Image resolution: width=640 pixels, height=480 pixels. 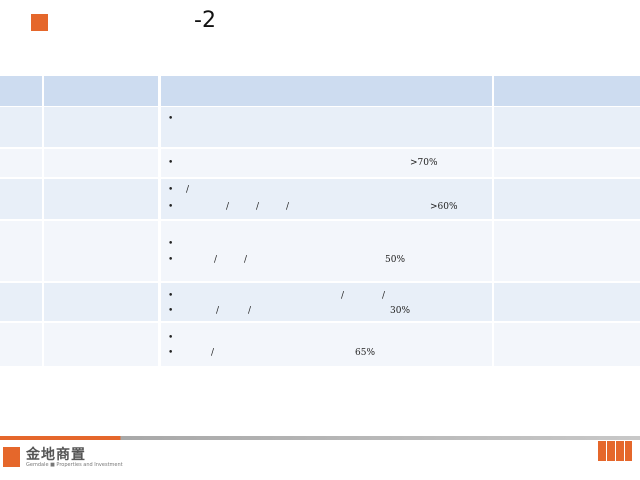 I want to click on cell-text: 65%, so click(x=365, y=353).